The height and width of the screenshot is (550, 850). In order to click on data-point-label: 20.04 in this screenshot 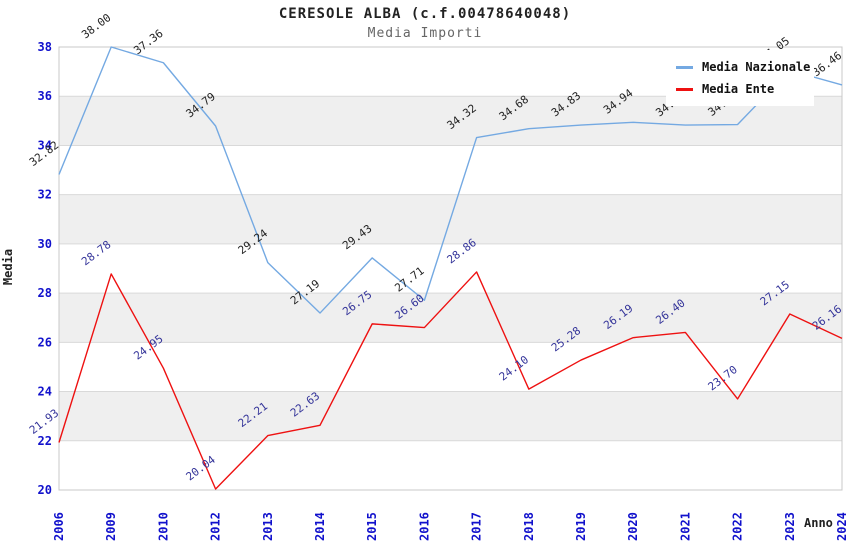, I will do `click(201, 468)`.